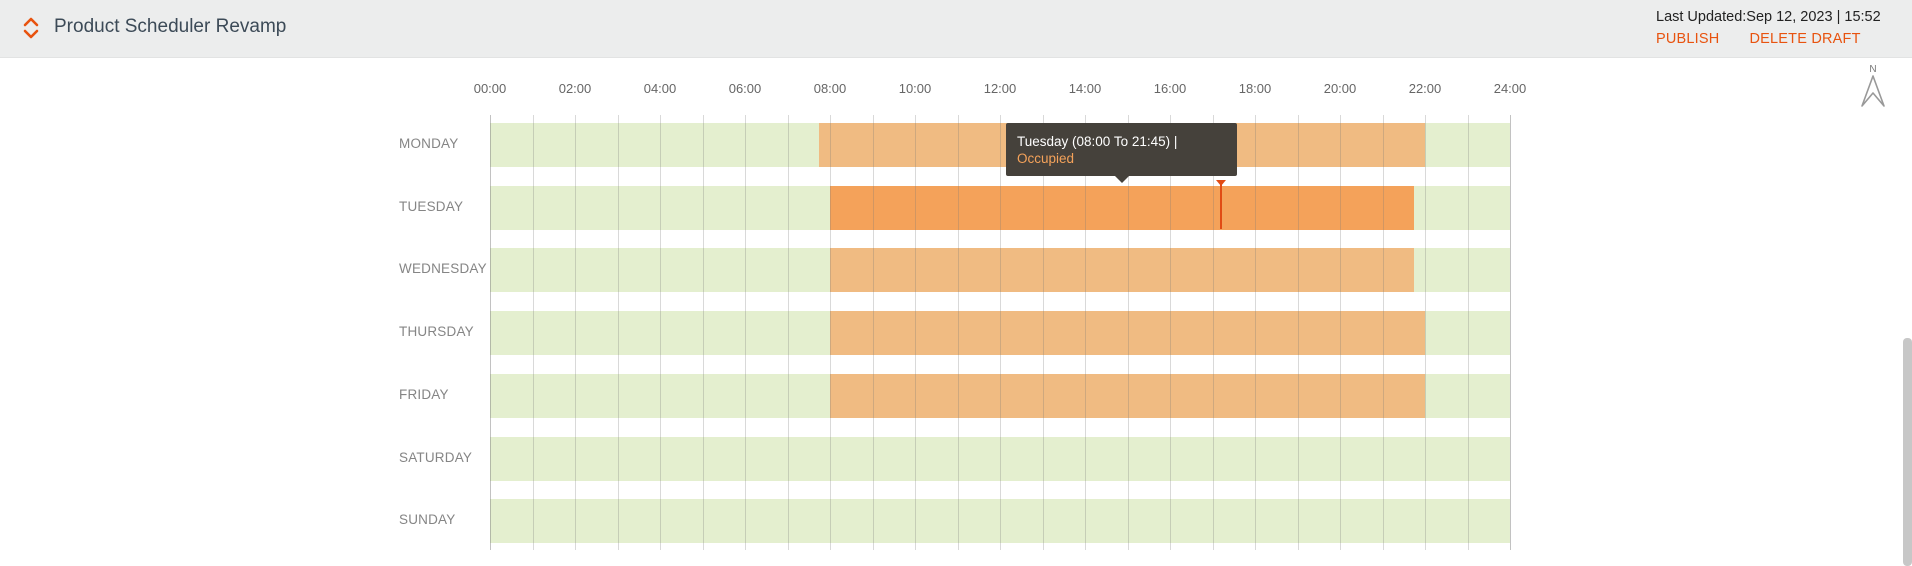 The image size is (1912, 566). I want to click on time-label: 06:00, so click(745, 88).